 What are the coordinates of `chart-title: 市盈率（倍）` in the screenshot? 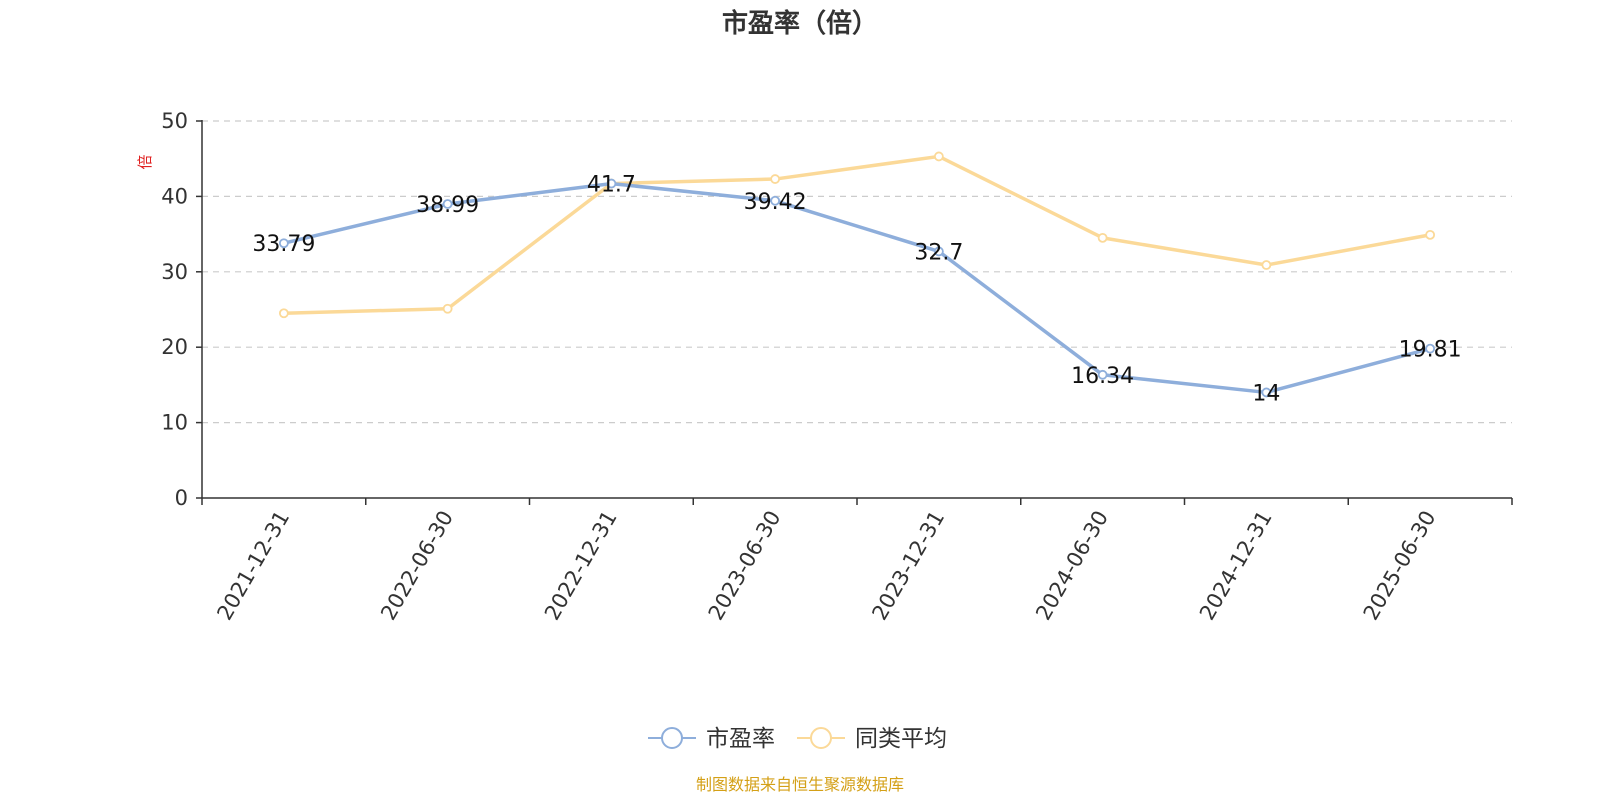 It's located at (800, 23).